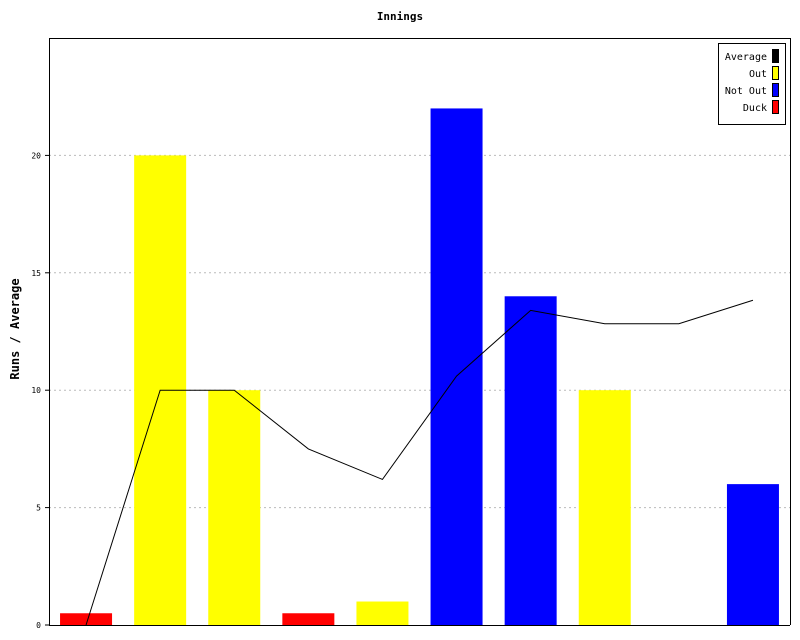 Image resolution: width=800 pixels, height=640 pixels. Describe the element at coordinates (36, 390) in the screenshot. I see `y-tick-label: 10` at that location.